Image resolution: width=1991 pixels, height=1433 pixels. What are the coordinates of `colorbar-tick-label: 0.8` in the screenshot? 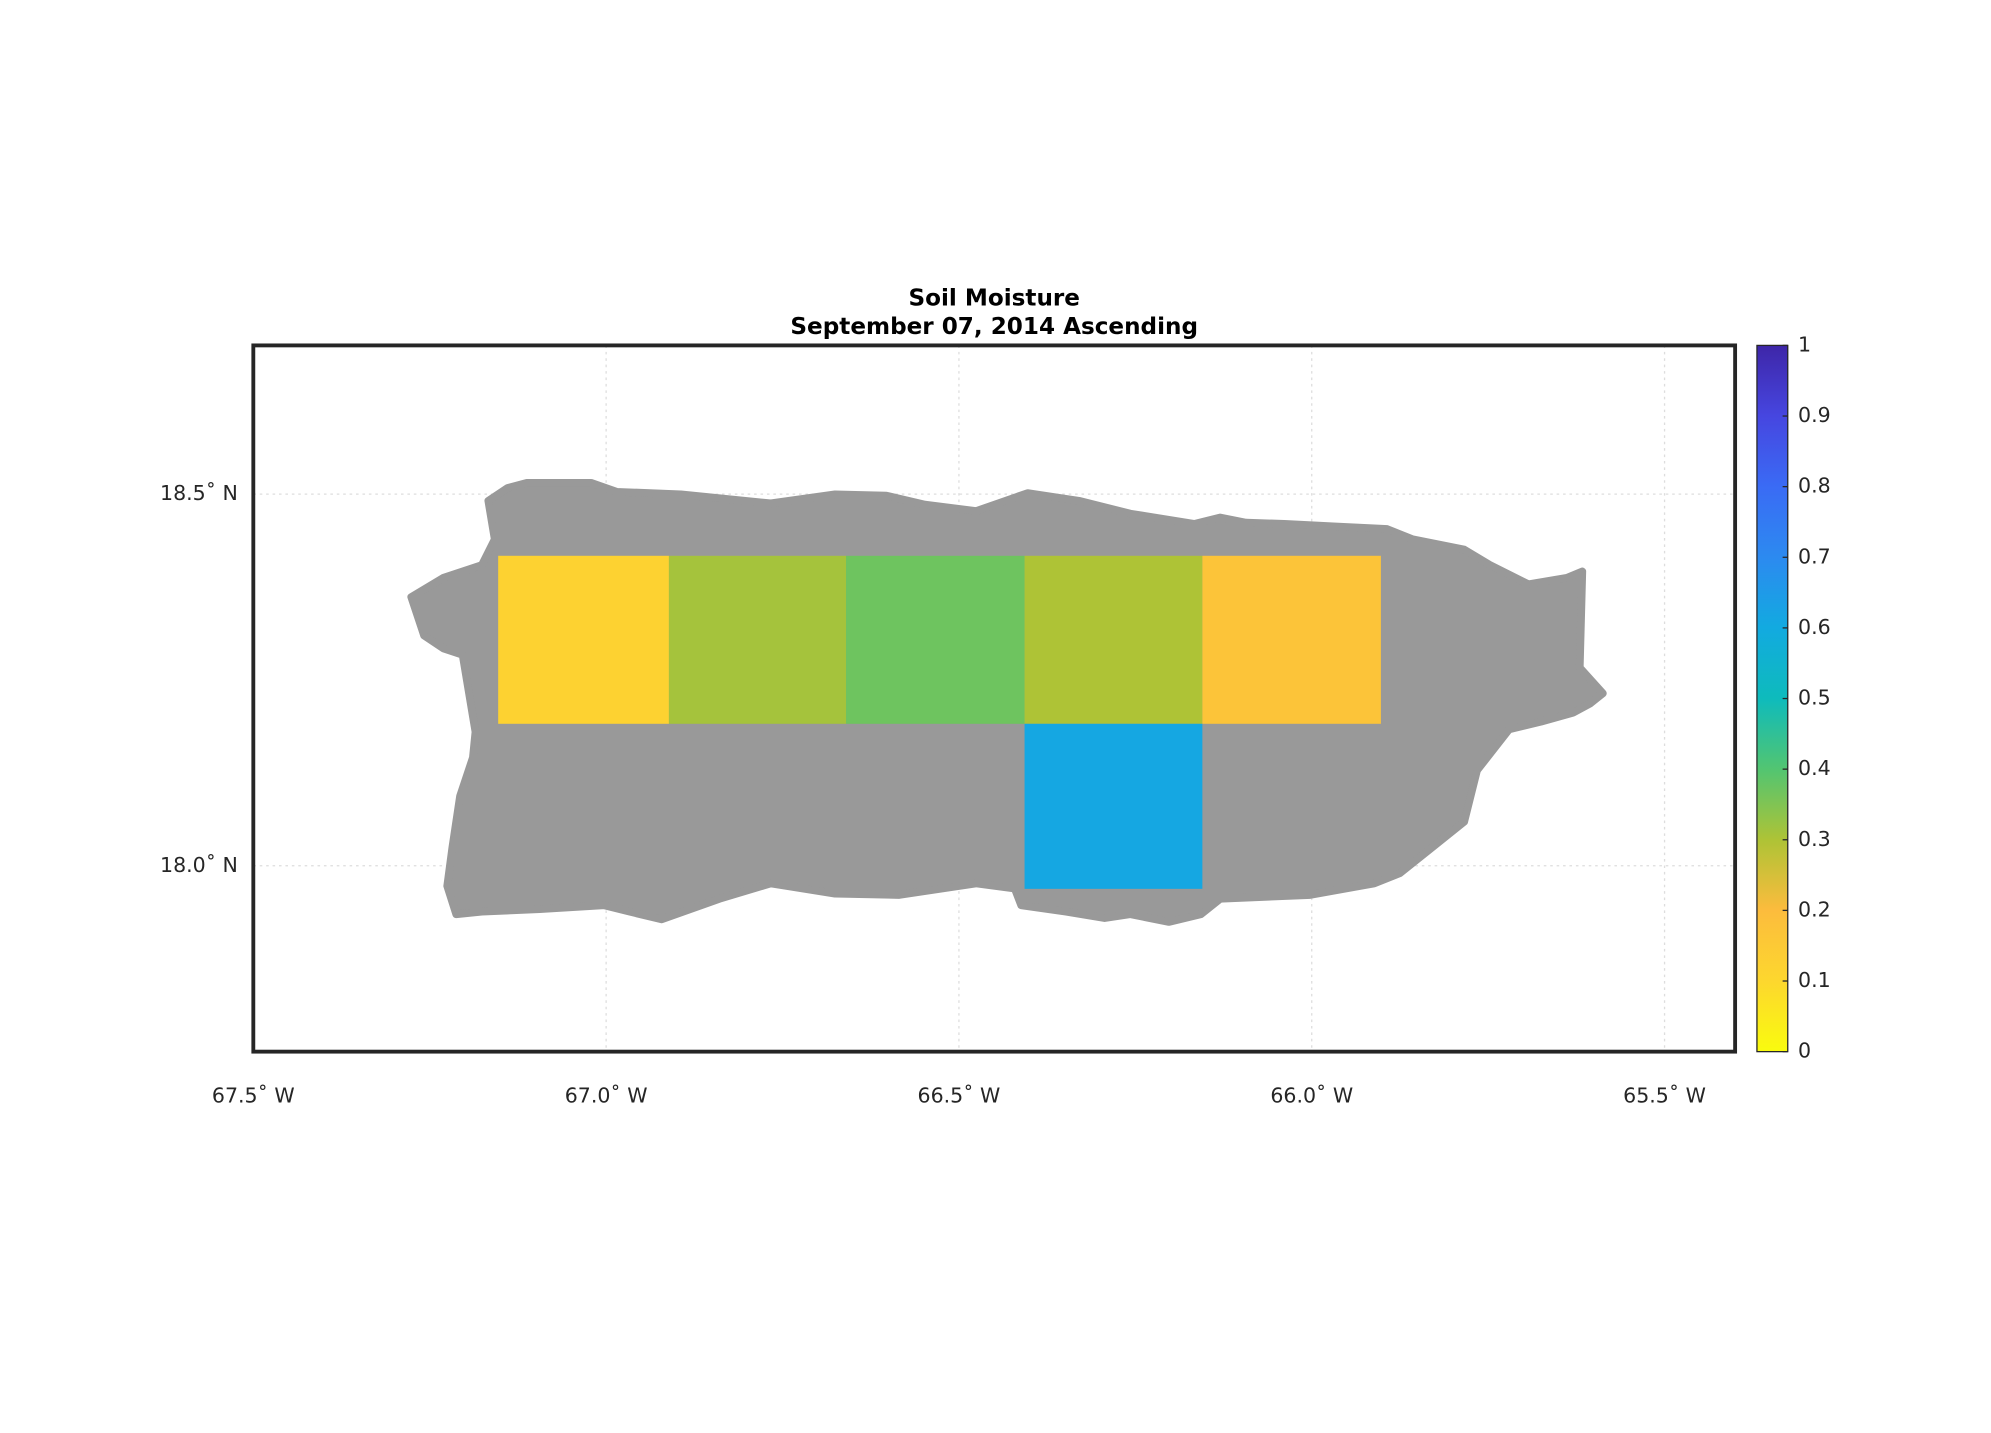 It's located at (1814, 486).